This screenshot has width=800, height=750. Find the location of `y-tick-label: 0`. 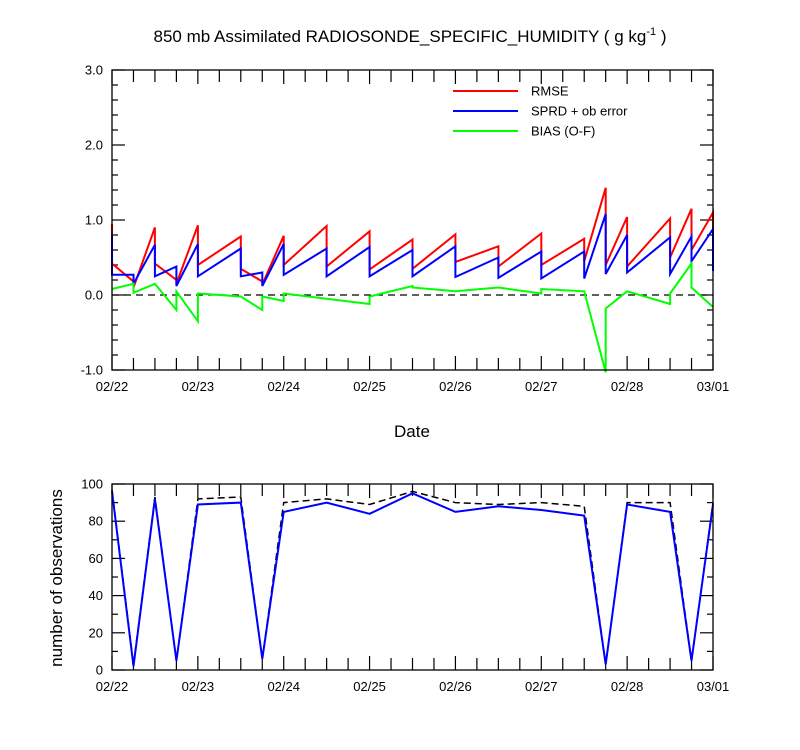

y-tick-label: 0 is located at coordinates (99, 670).